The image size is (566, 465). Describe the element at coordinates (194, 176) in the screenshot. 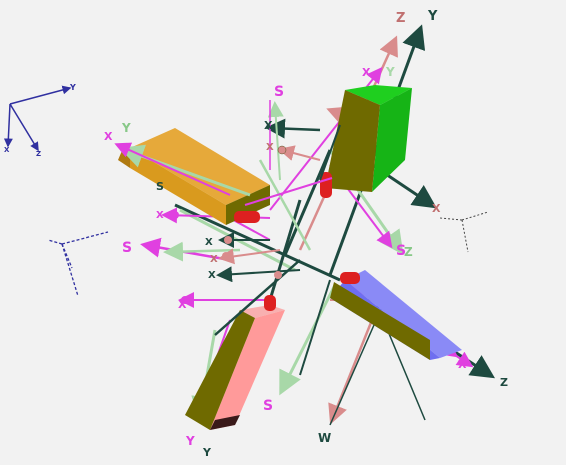

I see `orange-box` at that location.